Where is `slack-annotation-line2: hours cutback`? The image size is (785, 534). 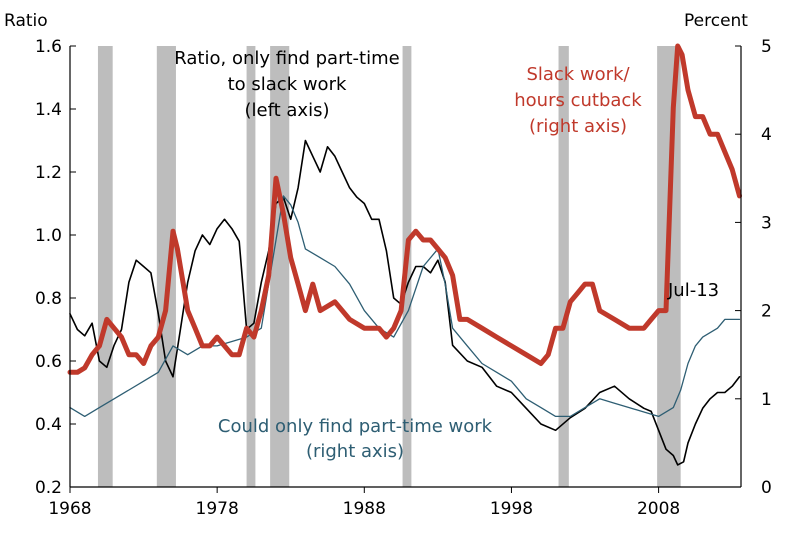
slack-annotation-line2: hours cutback is located at coordinates (578, 100).